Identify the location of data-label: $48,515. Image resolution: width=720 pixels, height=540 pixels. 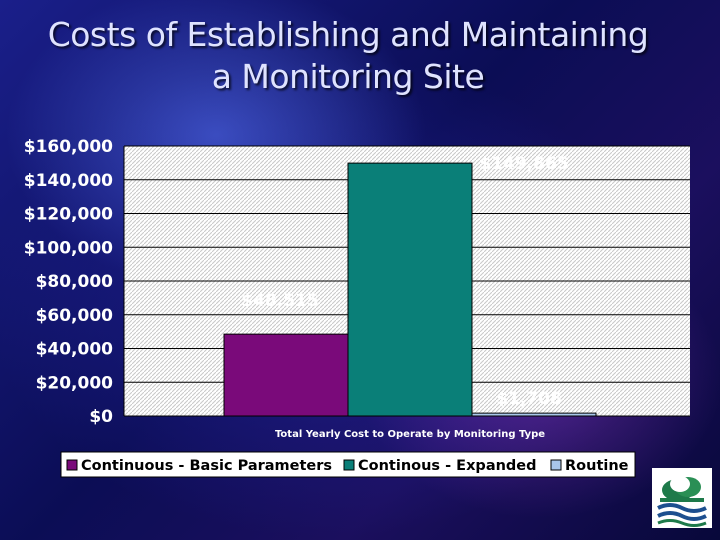
(279, 301).